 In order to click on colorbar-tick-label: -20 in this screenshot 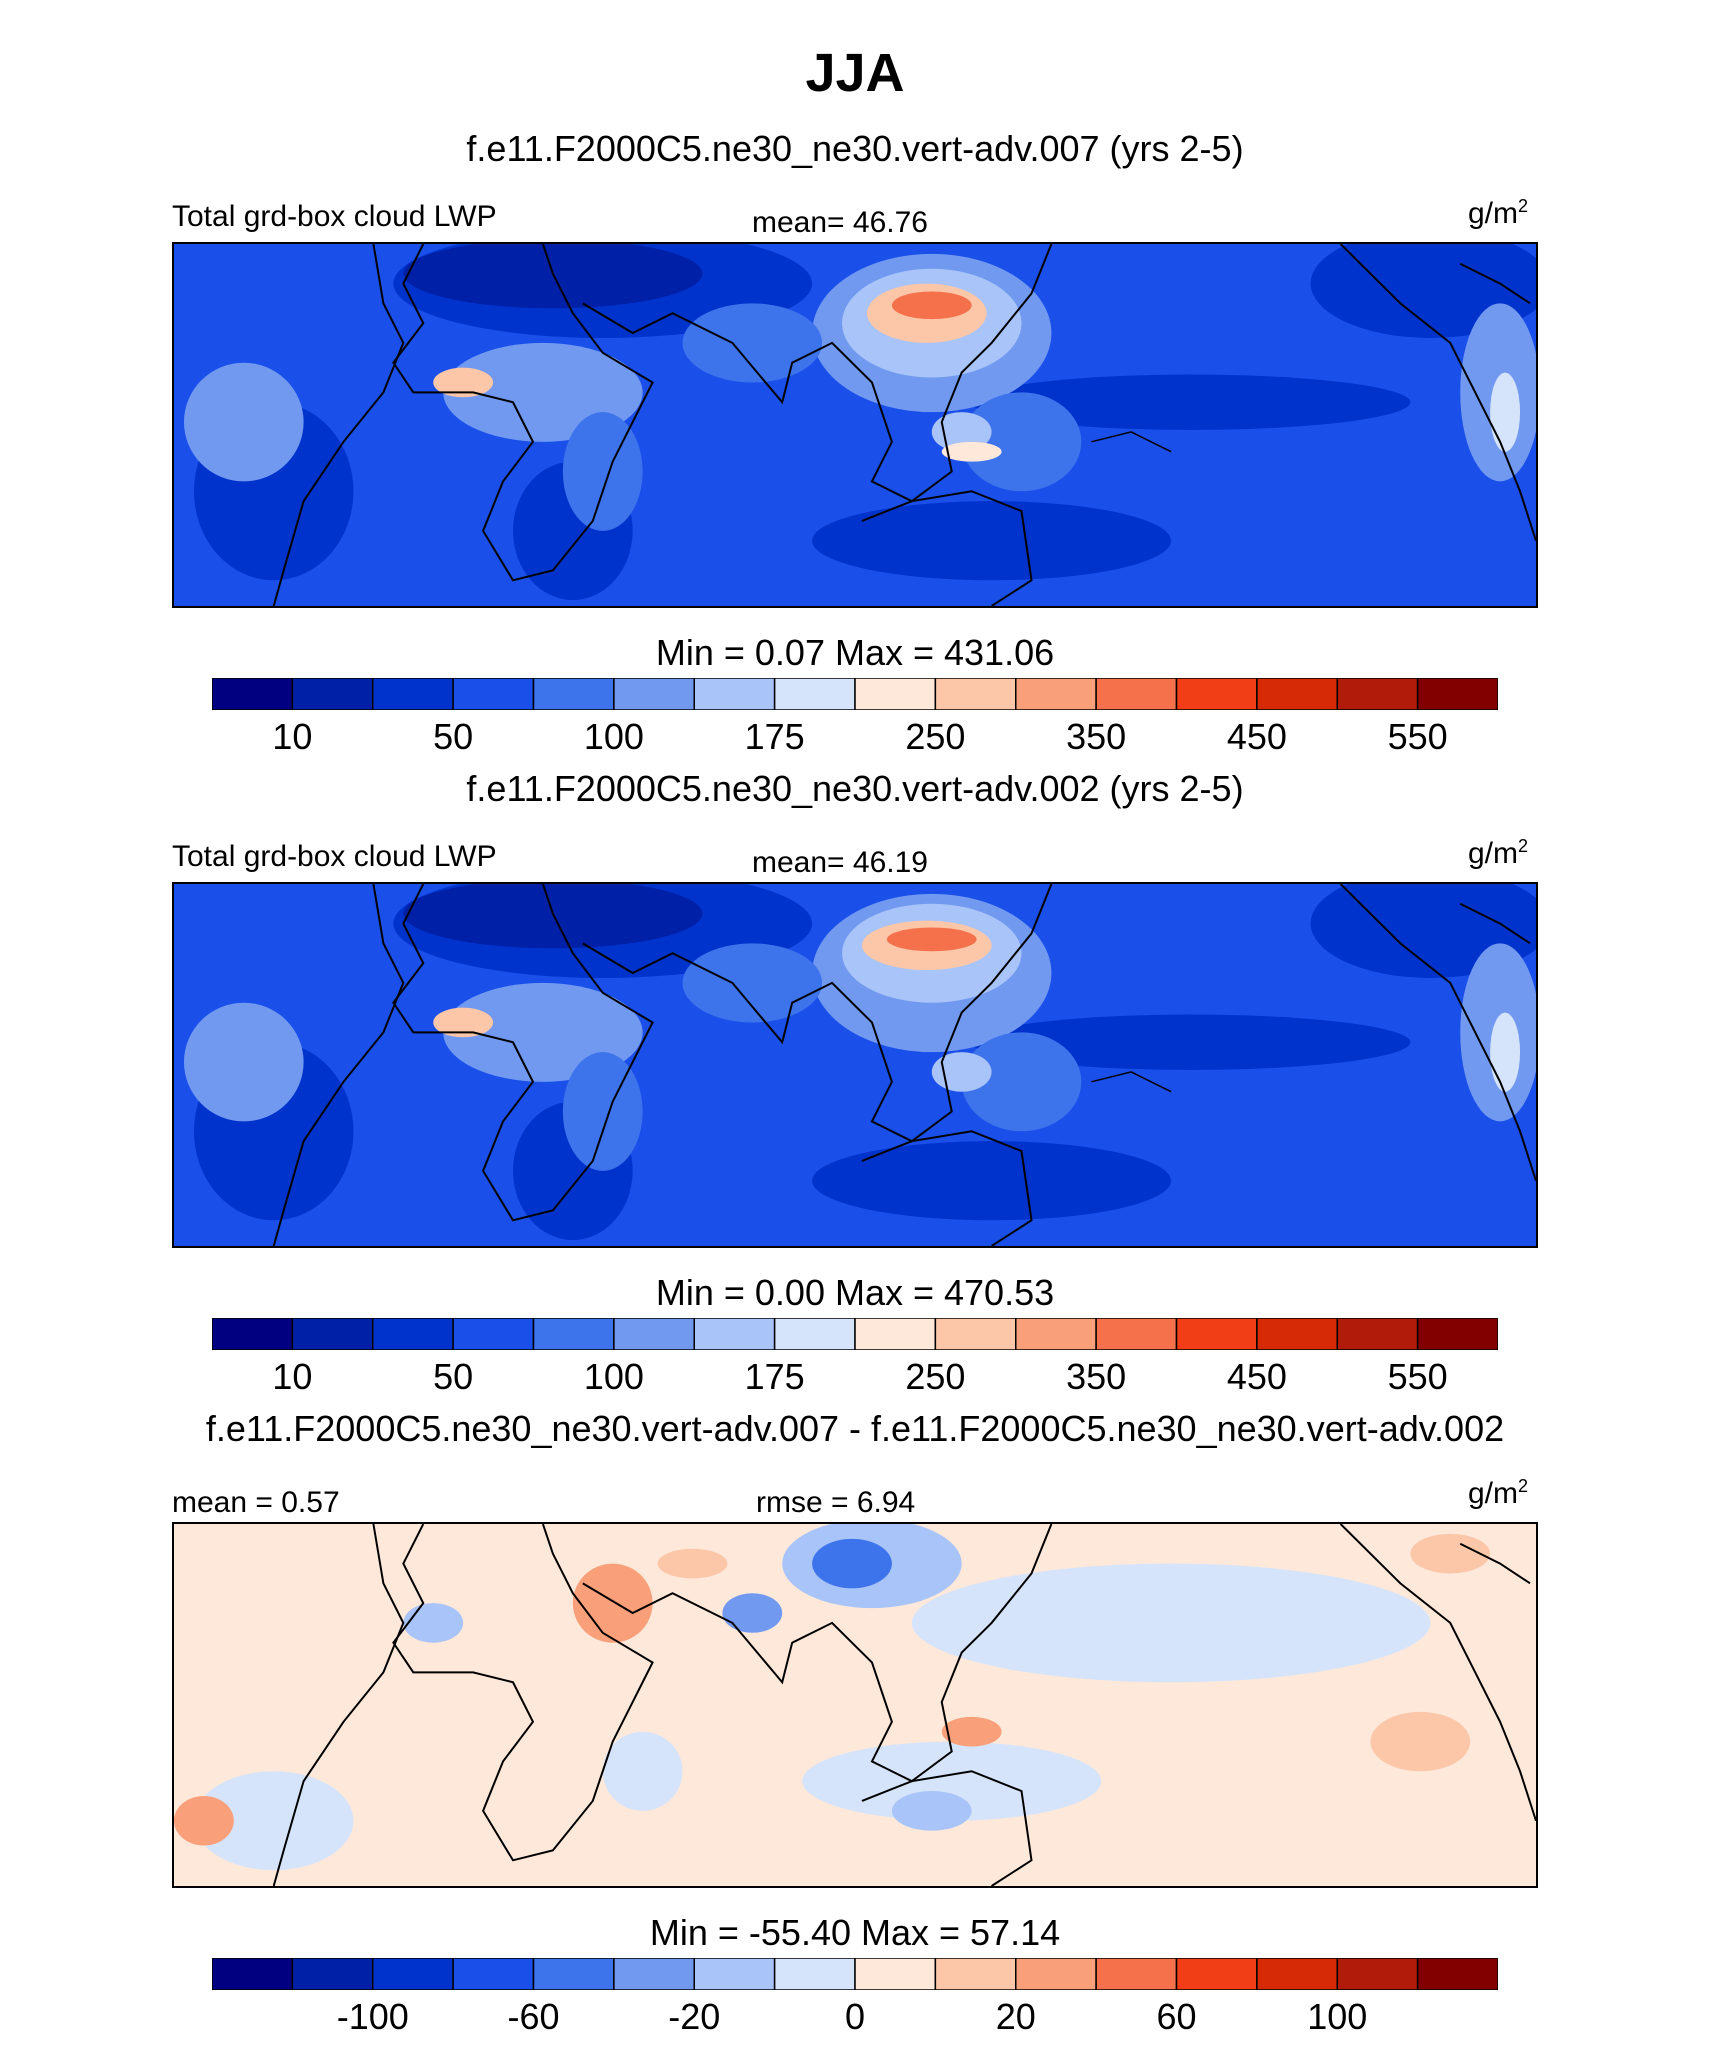, I will do `click(694, 2016)`.